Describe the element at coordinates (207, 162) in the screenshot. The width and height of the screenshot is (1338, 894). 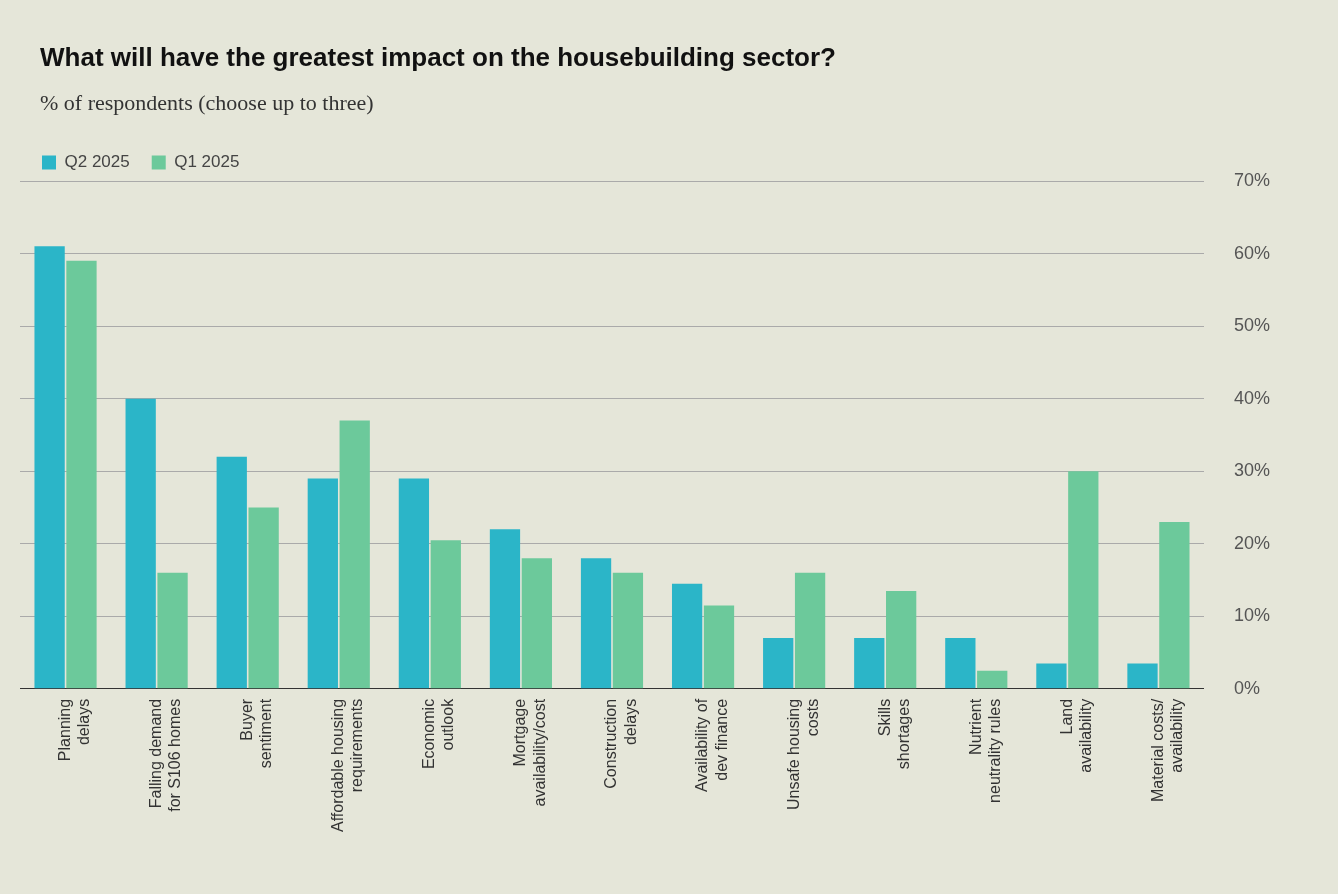
I see `legend-label: Q1 2025` at that location.